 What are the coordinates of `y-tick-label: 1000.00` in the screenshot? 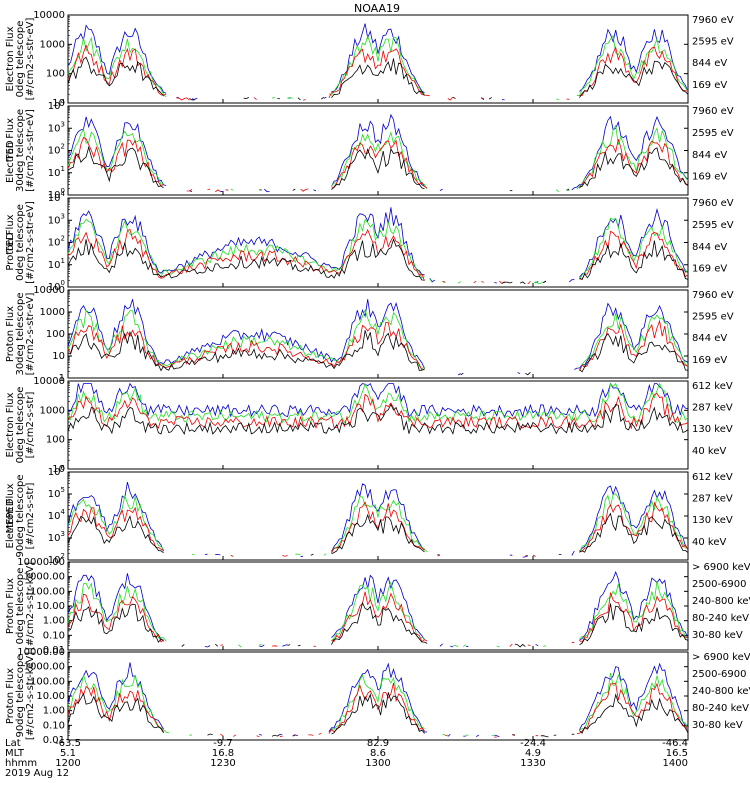 It's located at (44, 667).